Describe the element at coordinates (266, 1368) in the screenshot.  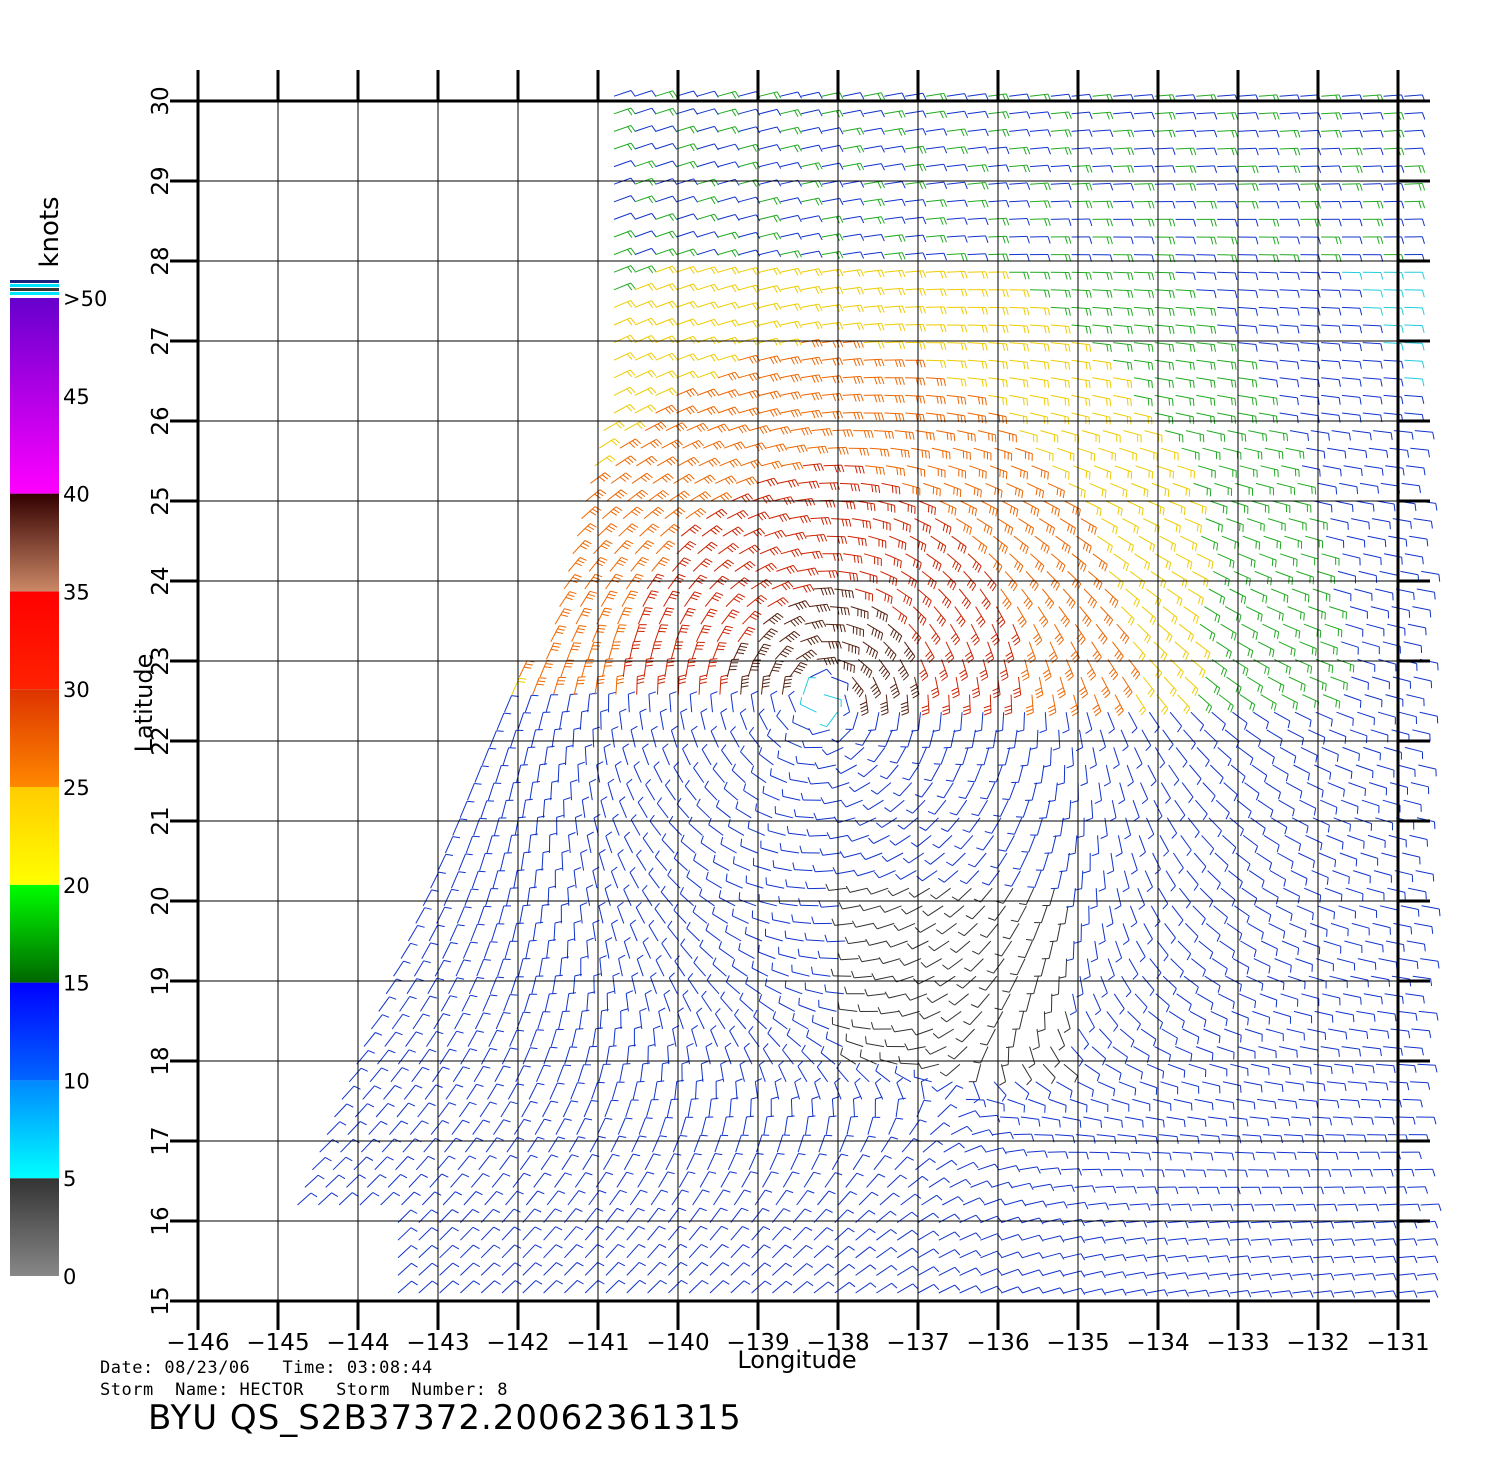
I see `date-time-line: Date: 08/23/06 Time: 03:08:44` at that location.